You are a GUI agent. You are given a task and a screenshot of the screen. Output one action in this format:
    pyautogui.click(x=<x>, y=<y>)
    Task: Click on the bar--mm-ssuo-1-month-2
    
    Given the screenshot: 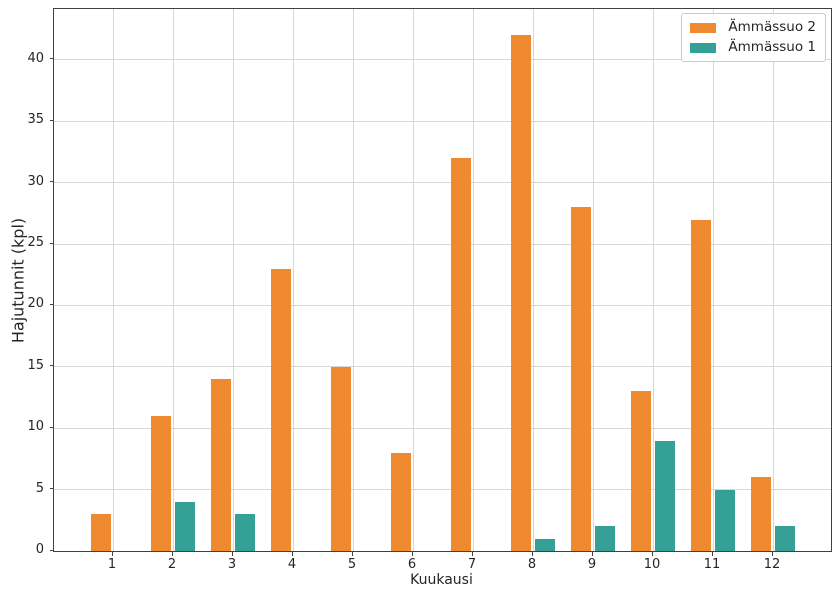 What is the action you would take?
    pyautogui.click(x=185, y=526)
    